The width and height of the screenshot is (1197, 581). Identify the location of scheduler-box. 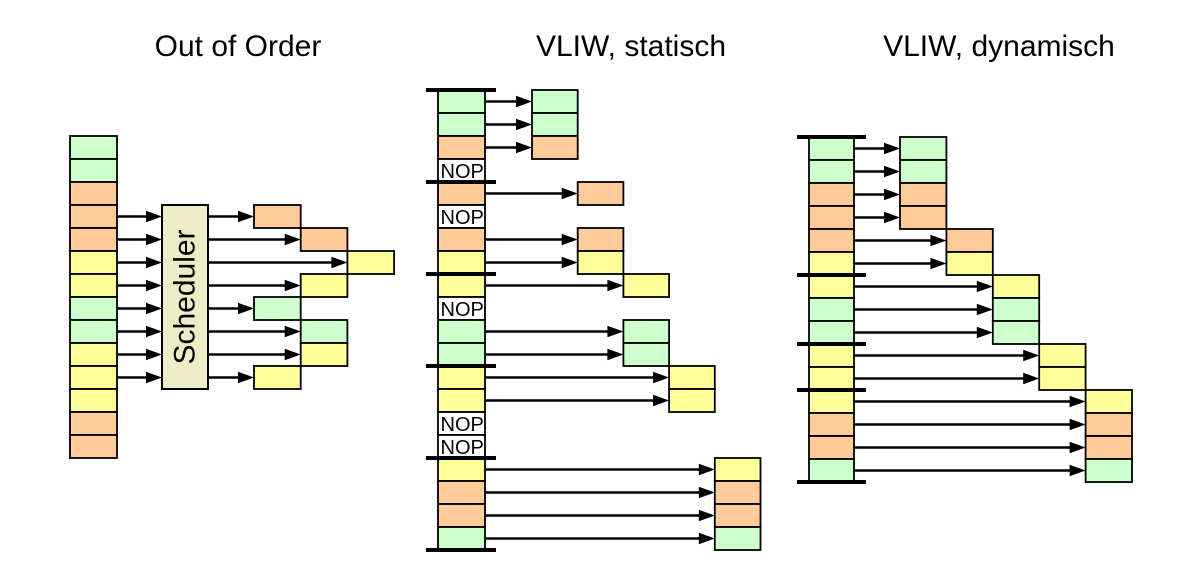
(185, 297).